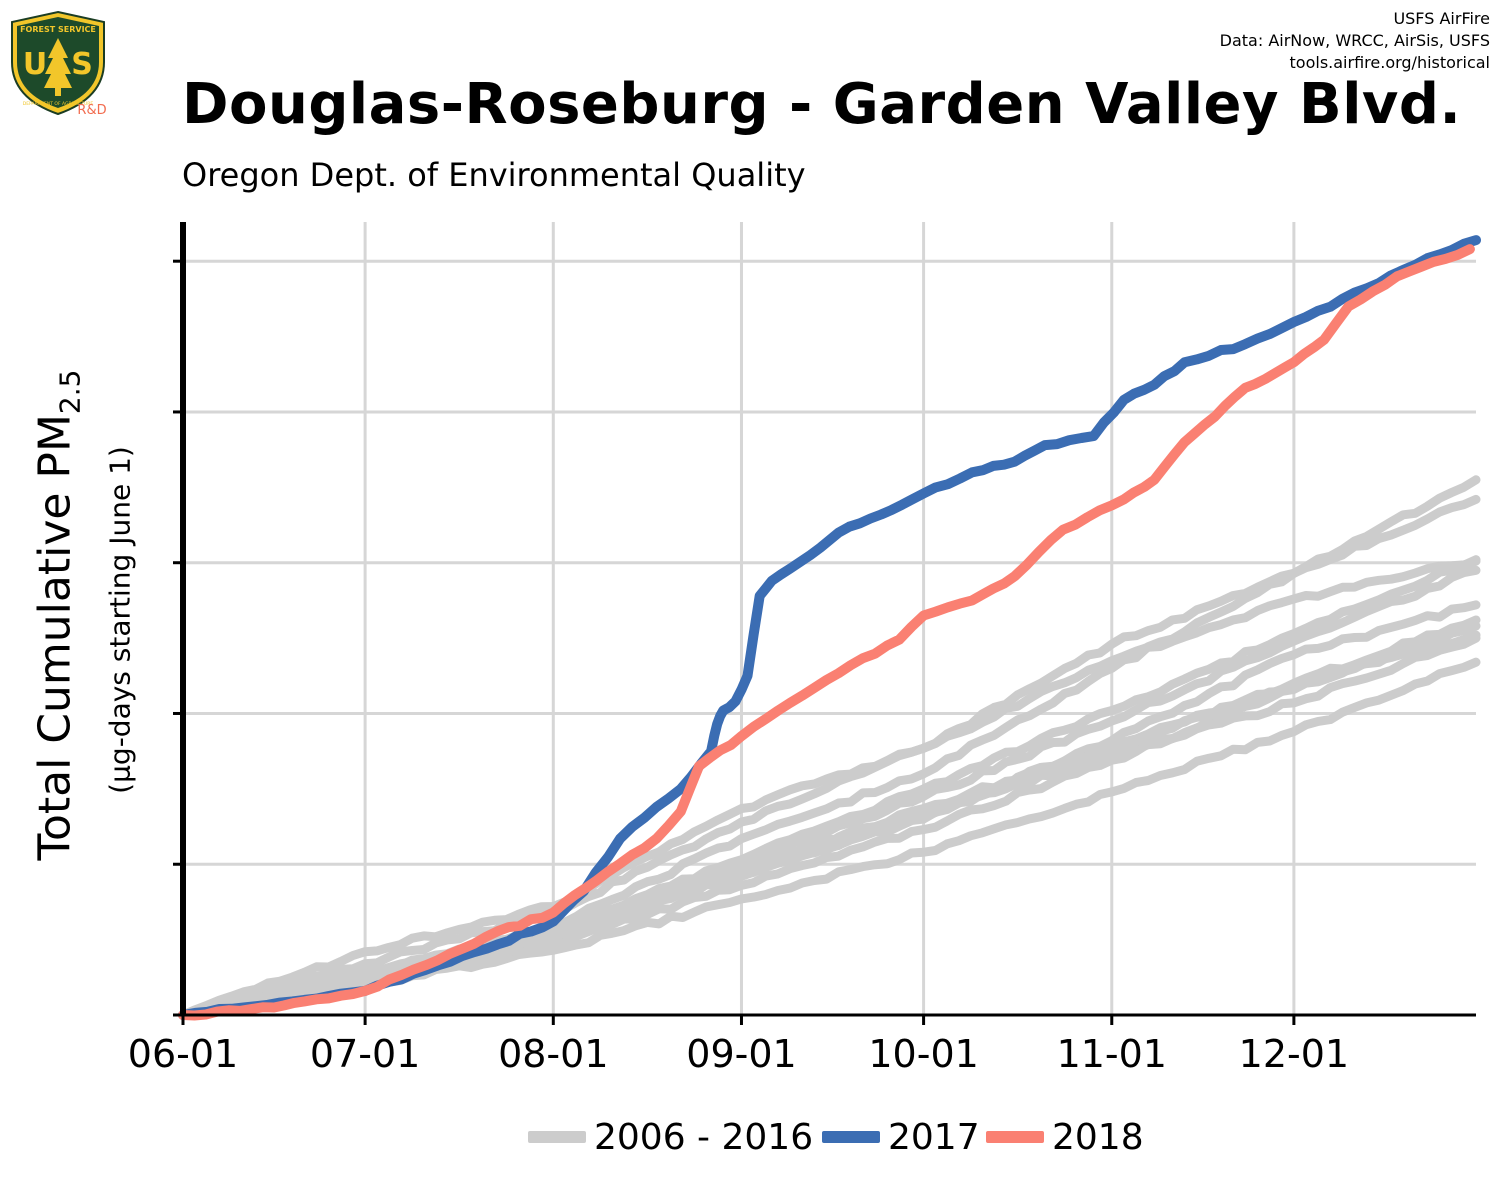 Image resolution: width=1500 pixels, height=1200 pixels. Describe the element at coordinates (494, 175) in the screenshot. I see `chart-subtitle: Oregon Dept. of Environmental Quality` at that location.